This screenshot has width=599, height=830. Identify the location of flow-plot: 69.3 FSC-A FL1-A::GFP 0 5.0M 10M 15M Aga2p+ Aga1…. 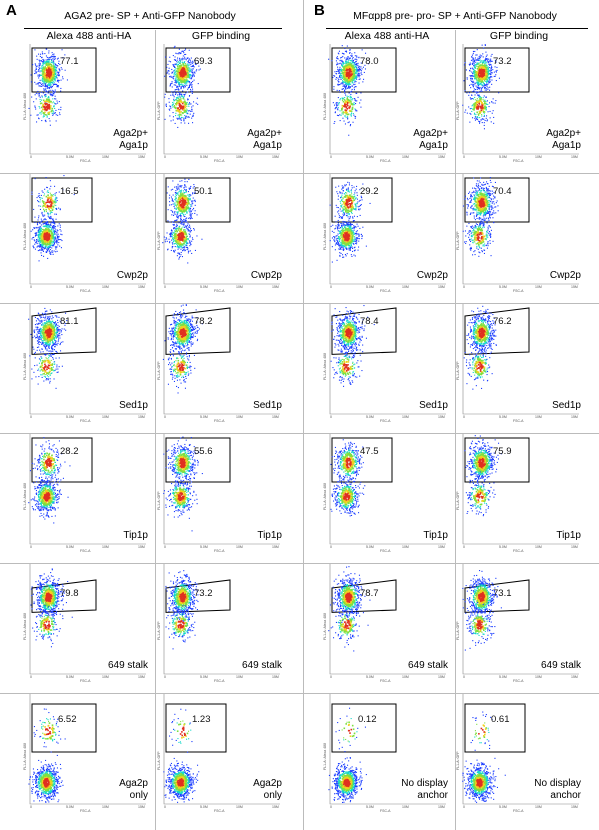
(222, 106).